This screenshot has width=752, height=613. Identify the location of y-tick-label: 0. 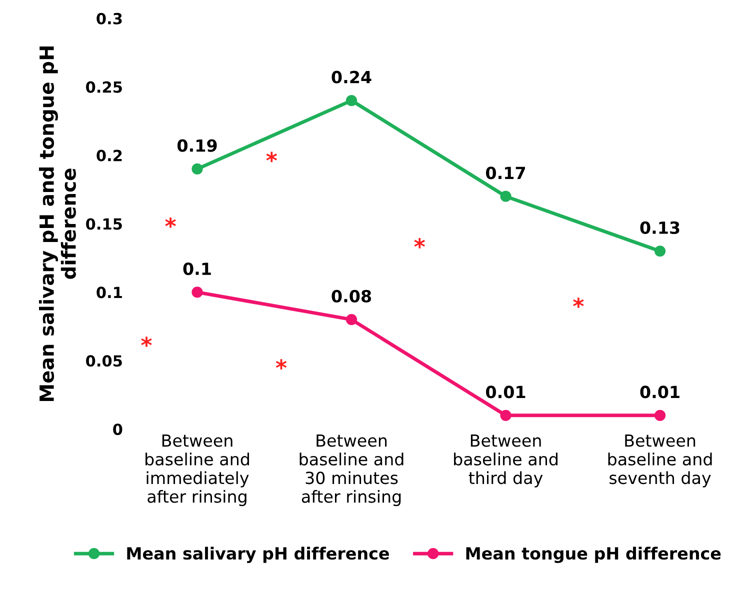
(117, 430).